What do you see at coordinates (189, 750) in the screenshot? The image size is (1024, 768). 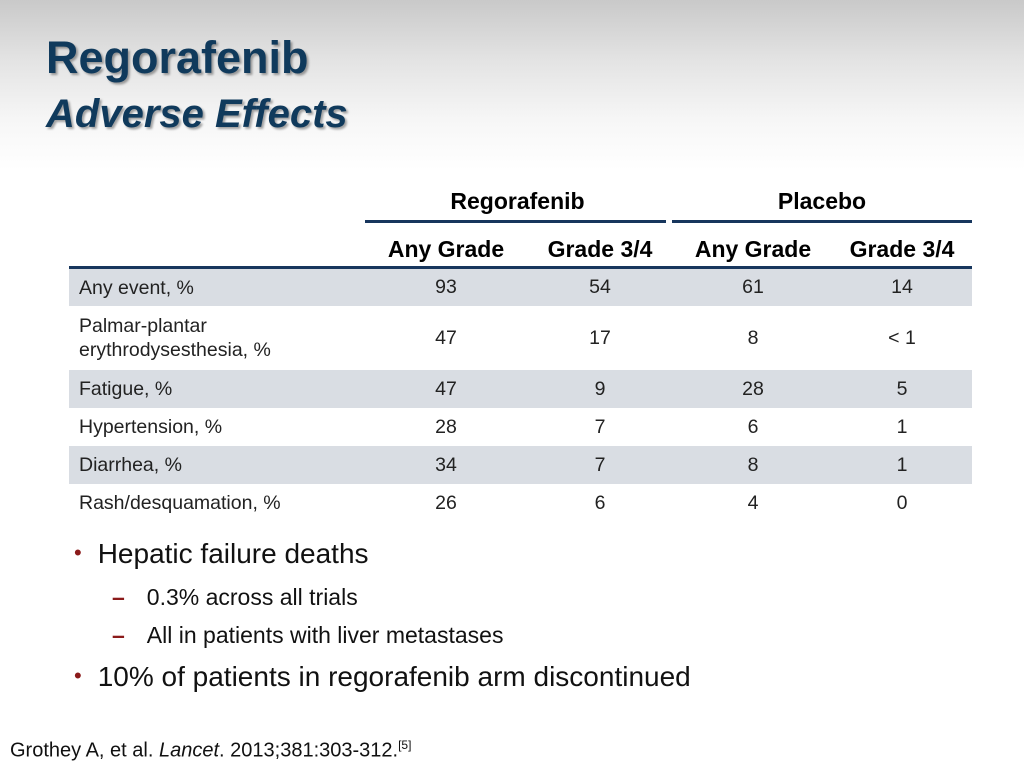 I see `citation-journal: Lancet` at bounding box center [189, 750].